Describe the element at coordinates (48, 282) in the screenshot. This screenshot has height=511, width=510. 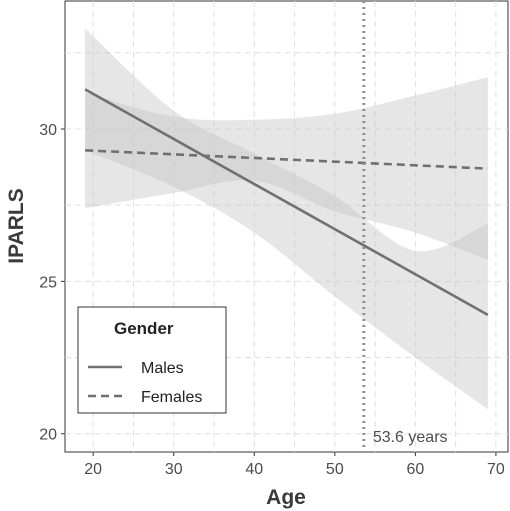
I see `y-tick-label: 25` at that location.